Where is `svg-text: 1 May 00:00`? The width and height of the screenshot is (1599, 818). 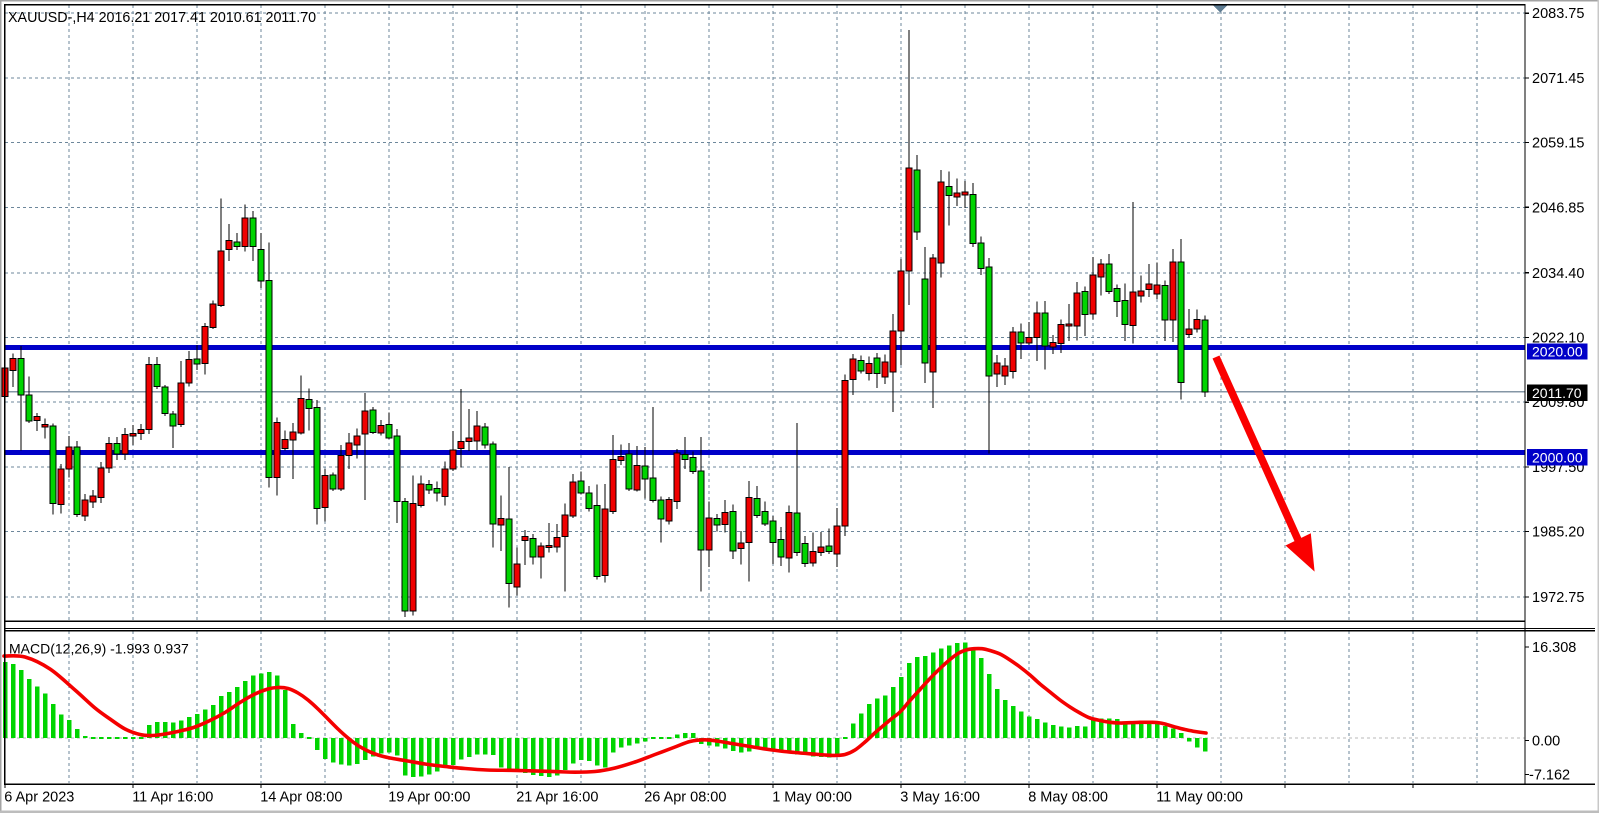
svg-text: 1 May 00:00 is located at coordinates (812, 798).